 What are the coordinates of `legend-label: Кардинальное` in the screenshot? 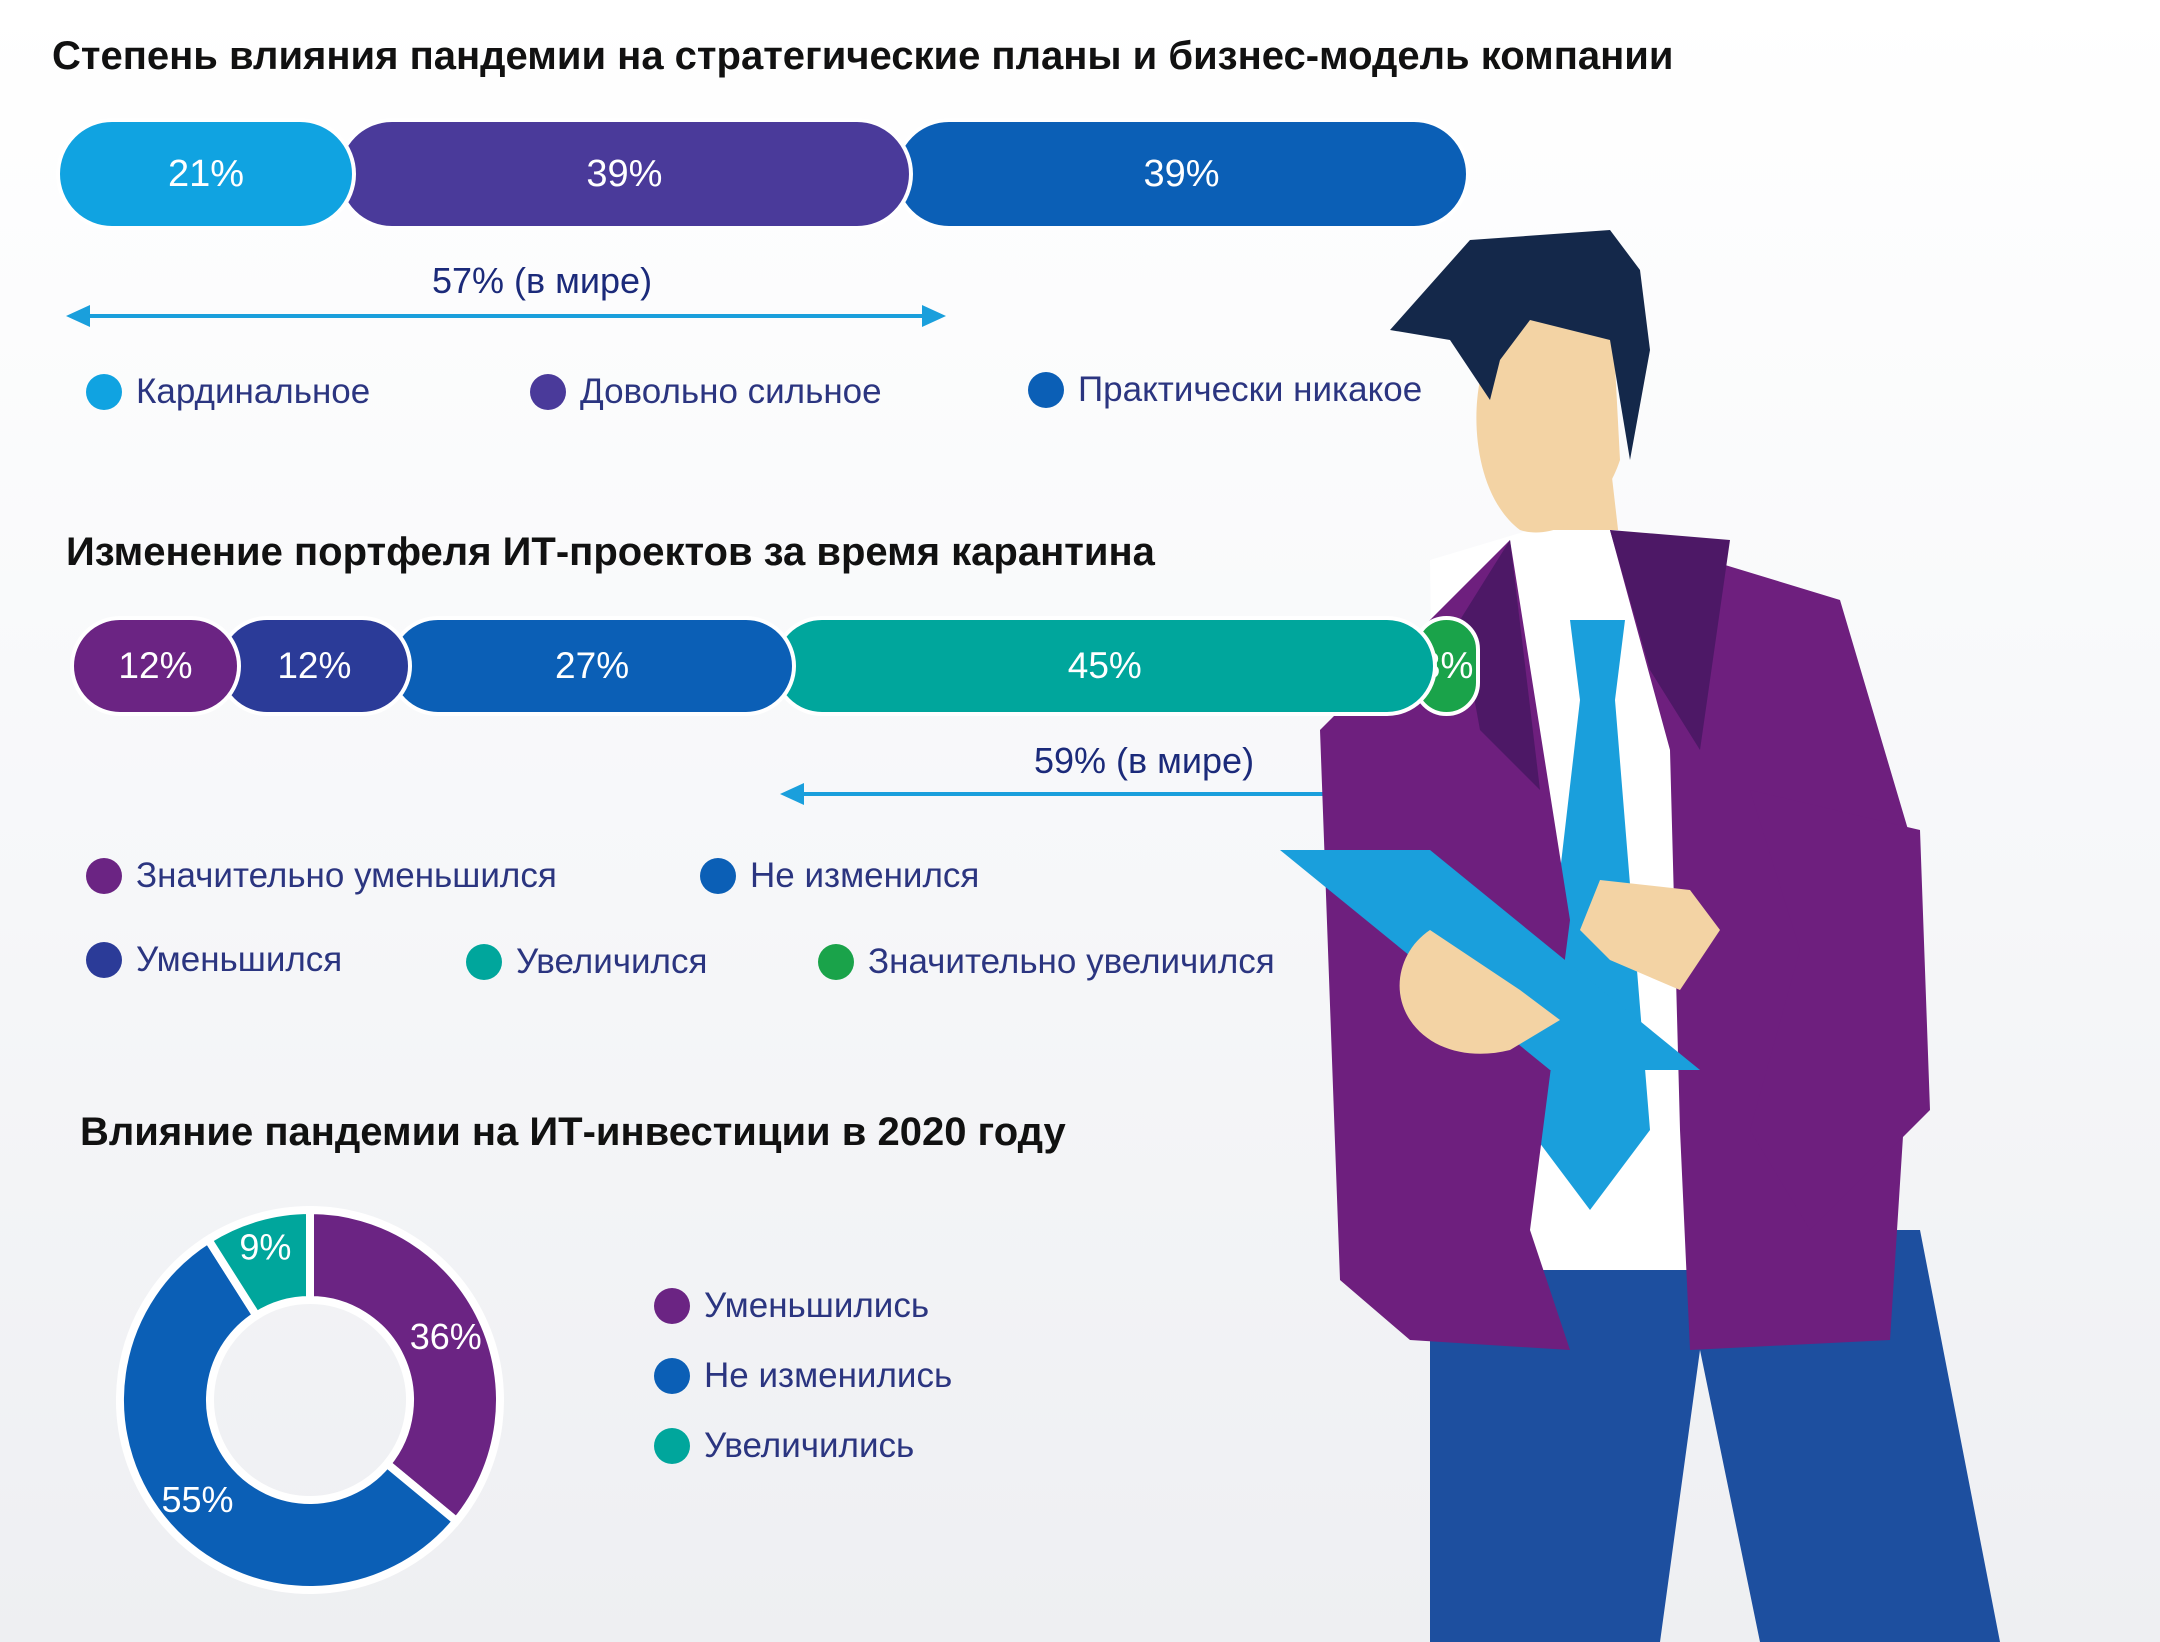 It's located at (253, 391).